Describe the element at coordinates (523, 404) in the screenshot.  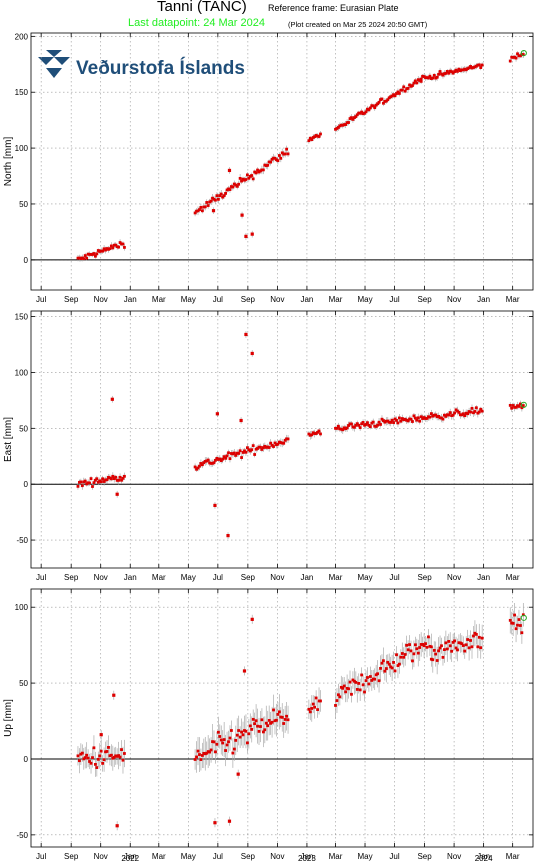
I see `latest-data-point` at that location.